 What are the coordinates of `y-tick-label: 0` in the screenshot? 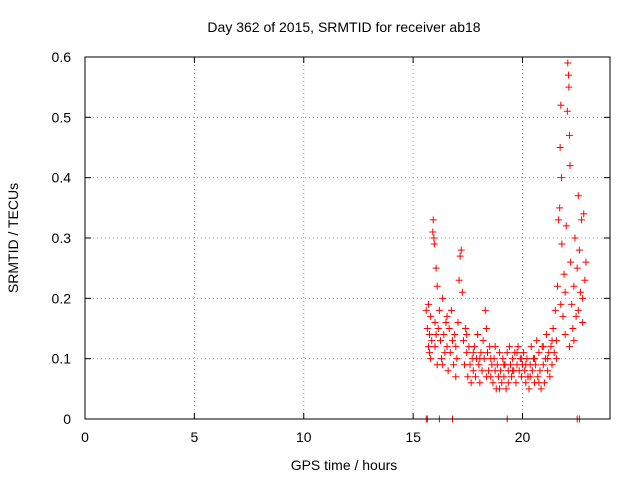 It's located at (67, 419).